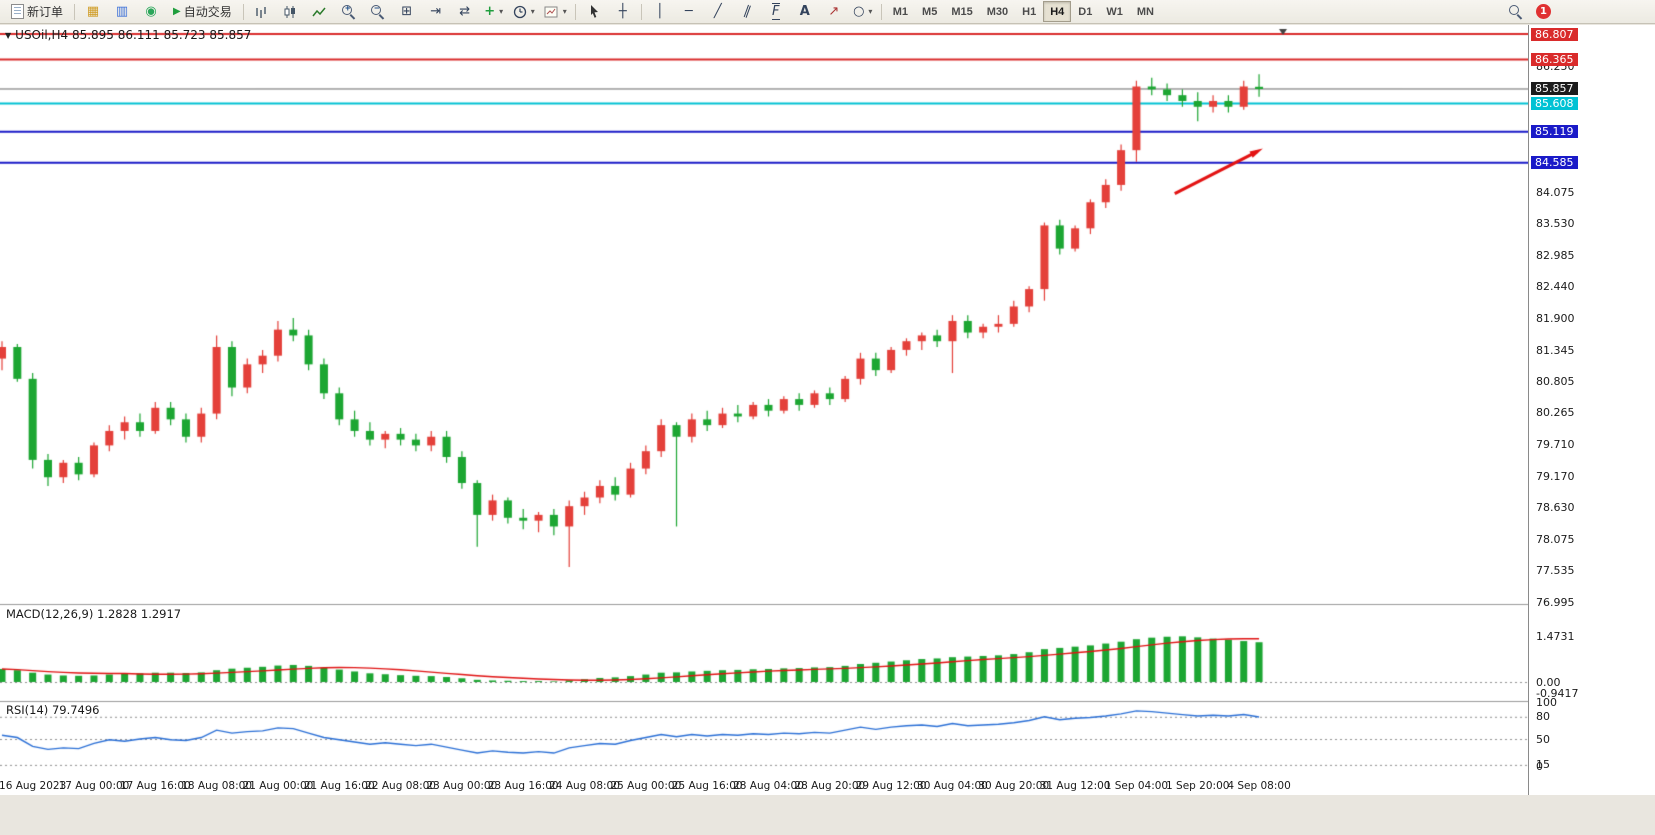 The image size is (1655, 835). Describe the element at coordinates (1198, 786) in the screenshot. I see `time-axis-label: 1 Sep 20:00` at that location.